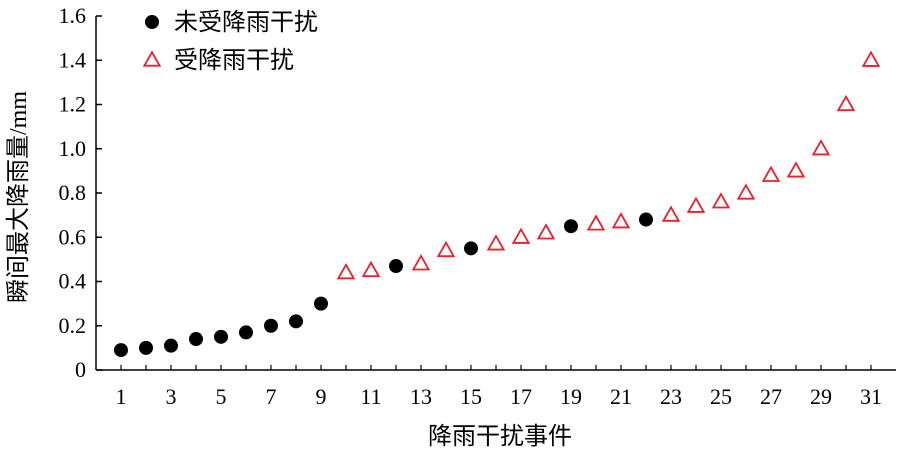  Describe the element at coordinates (80, 369) in the screenshot. I see `y-tick-label: 0` at that location.